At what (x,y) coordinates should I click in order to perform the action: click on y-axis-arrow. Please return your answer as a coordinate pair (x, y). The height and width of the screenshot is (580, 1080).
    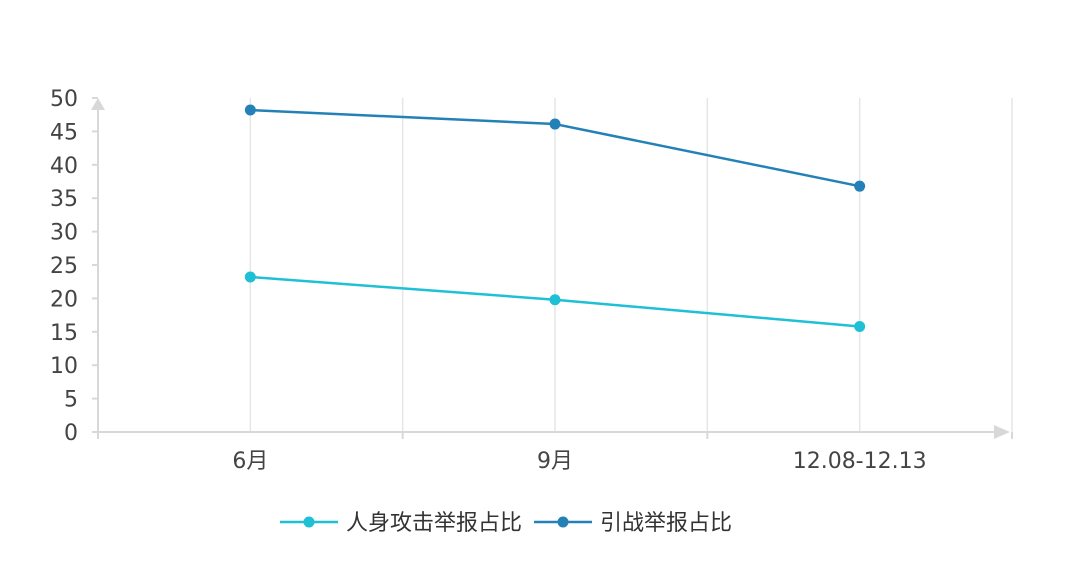
    Looking at the image, I should click on (98, 104).